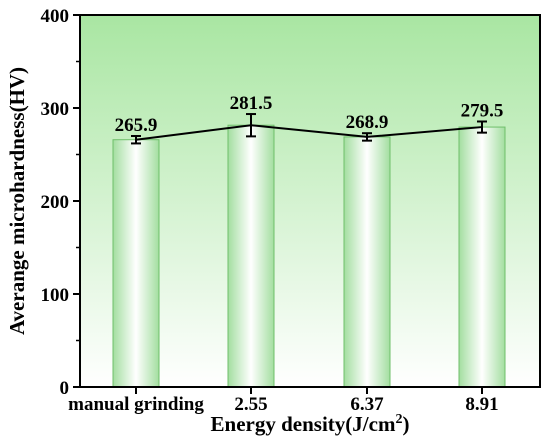  Describe the element at coordinates (17, 201) in the screenshot. I see `y-axis-title: Averange microhardness(HV)` at that location.